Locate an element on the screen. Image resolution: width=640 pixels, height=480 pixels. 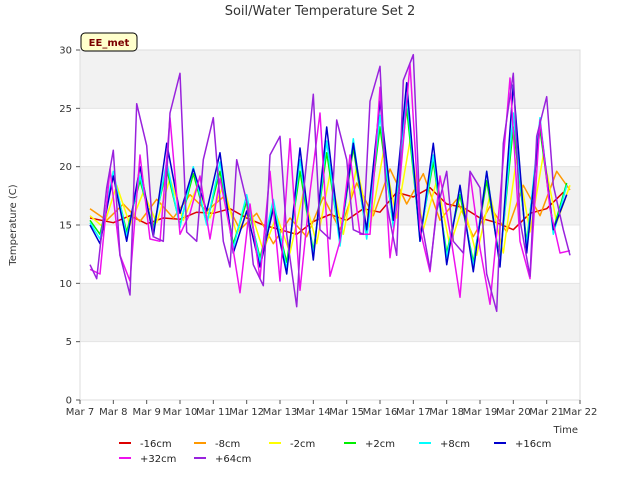
y-tick-label: 30 is located at coordinates (65, 51).